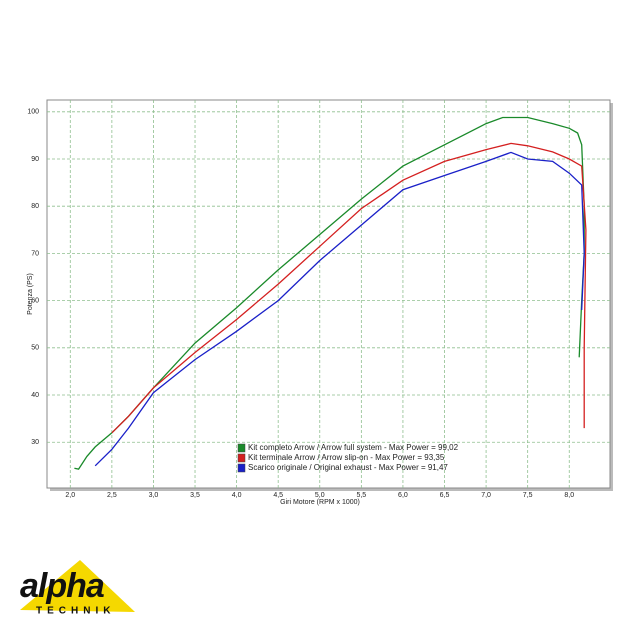 The image size is (640, 640). Describe the element at coordinates (528, 495) in the screenshot. I see `x-tick-label: 7,5` at that location.